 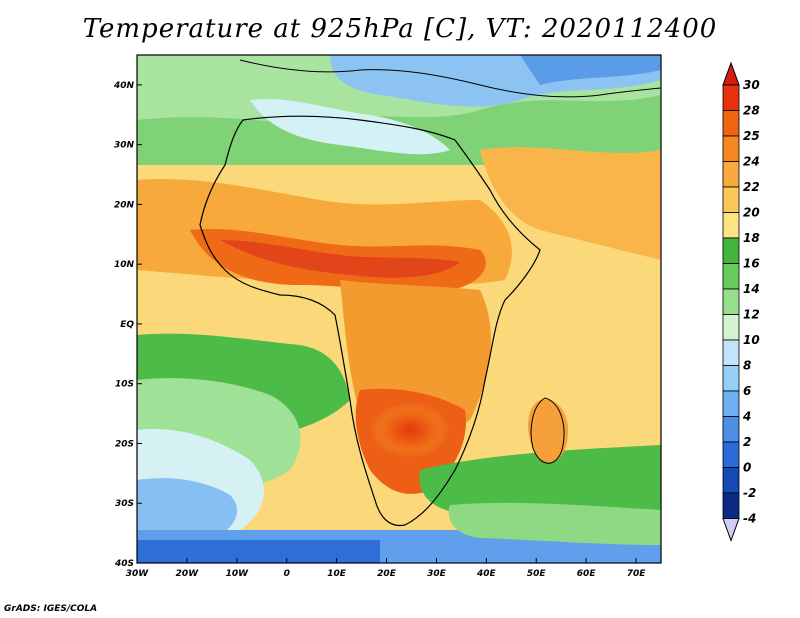 I want to click on colorbar-label: 4, so click(x=746, y=417).